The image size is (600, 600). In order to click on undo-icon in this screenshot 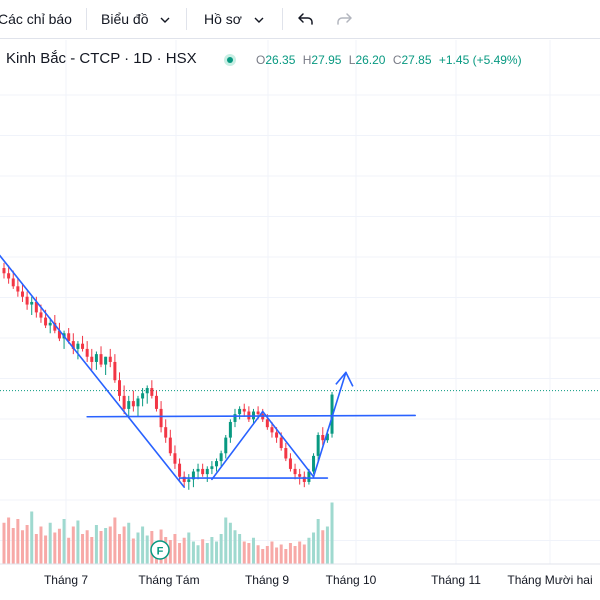, I will do `click(306, 19)`.